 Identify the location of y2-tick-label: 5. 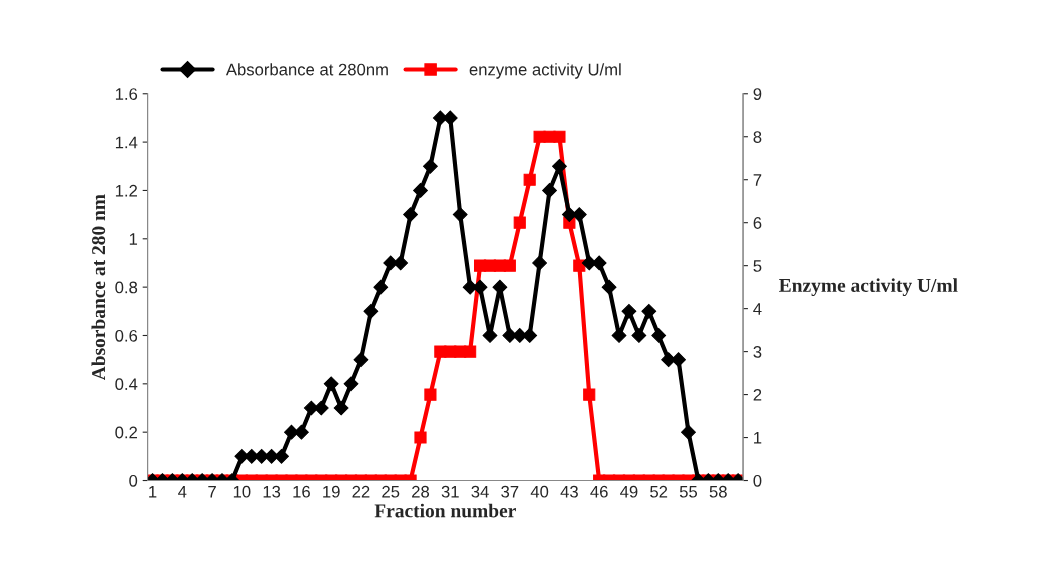
(757, 266).